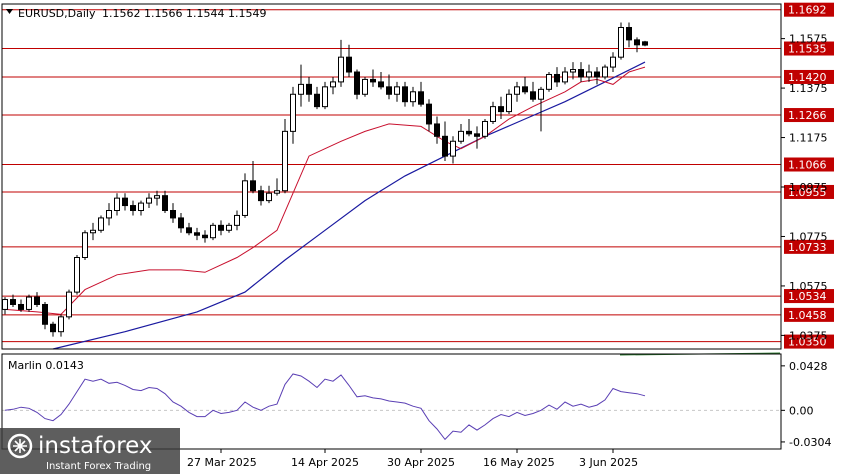  What do you see at coordinates (608, 462) in the screenshot?
I see `time-tick-label: 3 Jun 2025` at bounding box center [608, 462].